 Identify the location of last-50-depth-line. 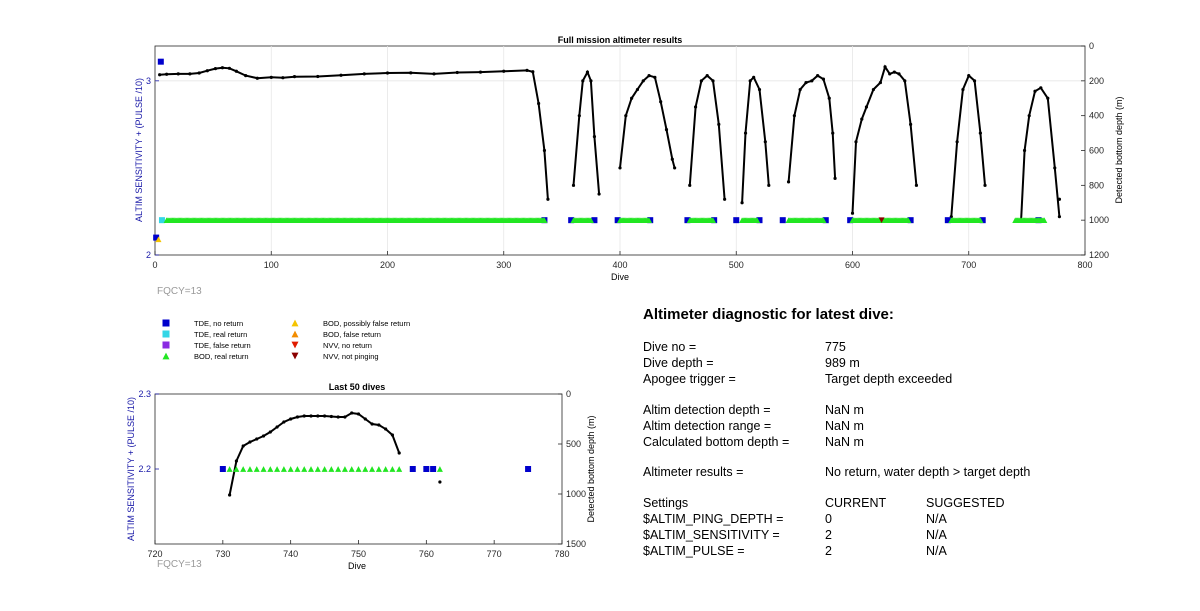
(335, 454).